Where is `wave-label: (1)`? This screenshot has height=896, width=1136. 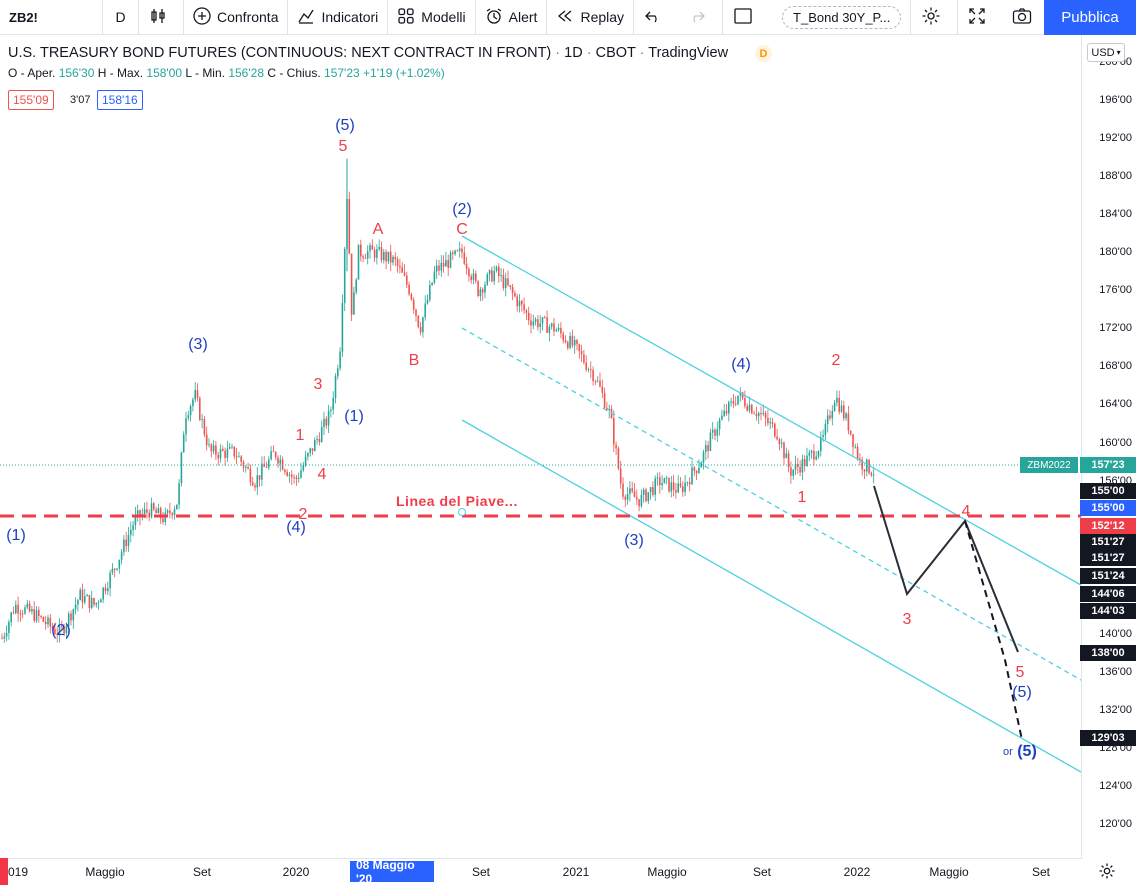
wave-label: (1) is located at coordinates (16, 535).